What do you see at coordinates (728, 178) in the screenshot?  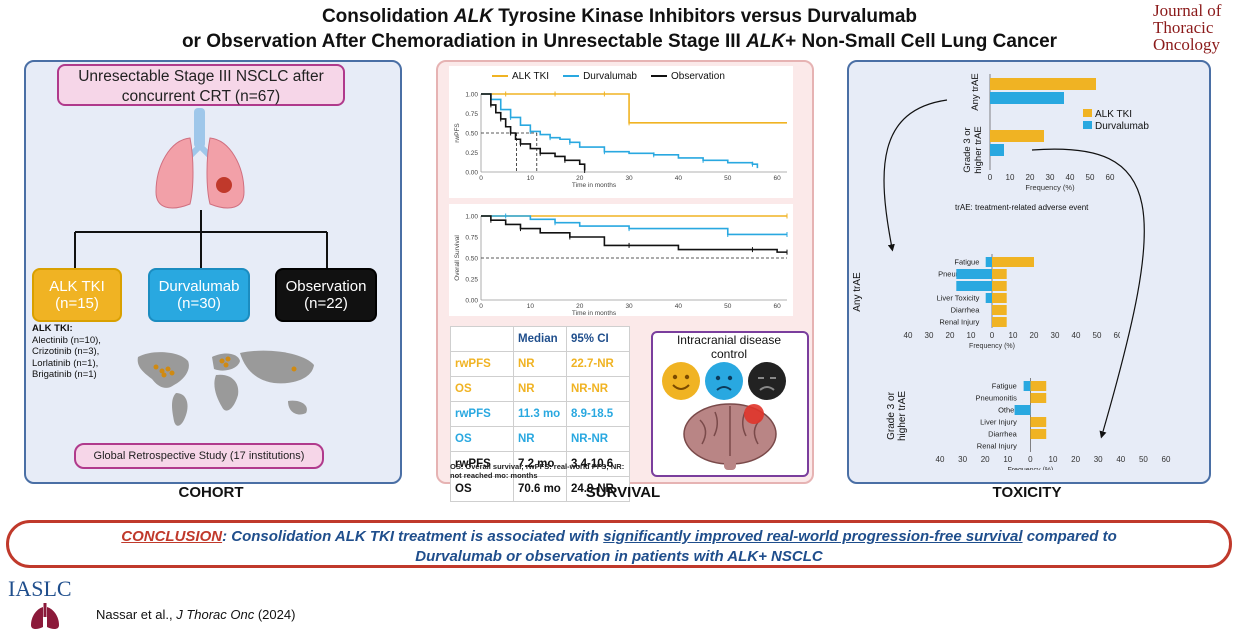 I see `x-tick-label: 50` at bounding box center [728, 178].